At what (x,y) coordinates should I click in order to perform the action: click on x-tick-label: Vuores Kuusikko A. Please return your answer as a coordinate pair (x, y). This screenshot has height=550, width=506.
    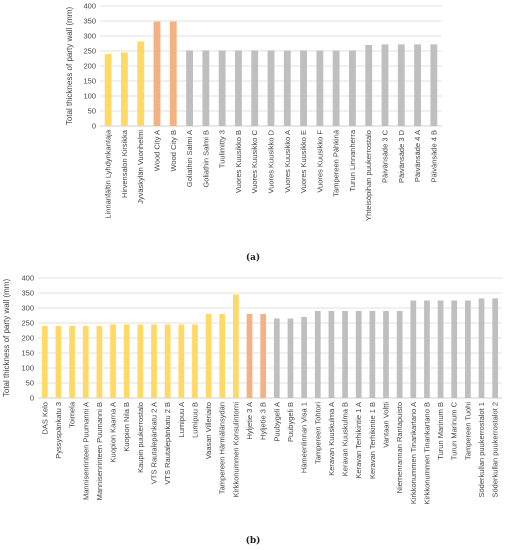
    Looking at the image, I should click on (287, 161).